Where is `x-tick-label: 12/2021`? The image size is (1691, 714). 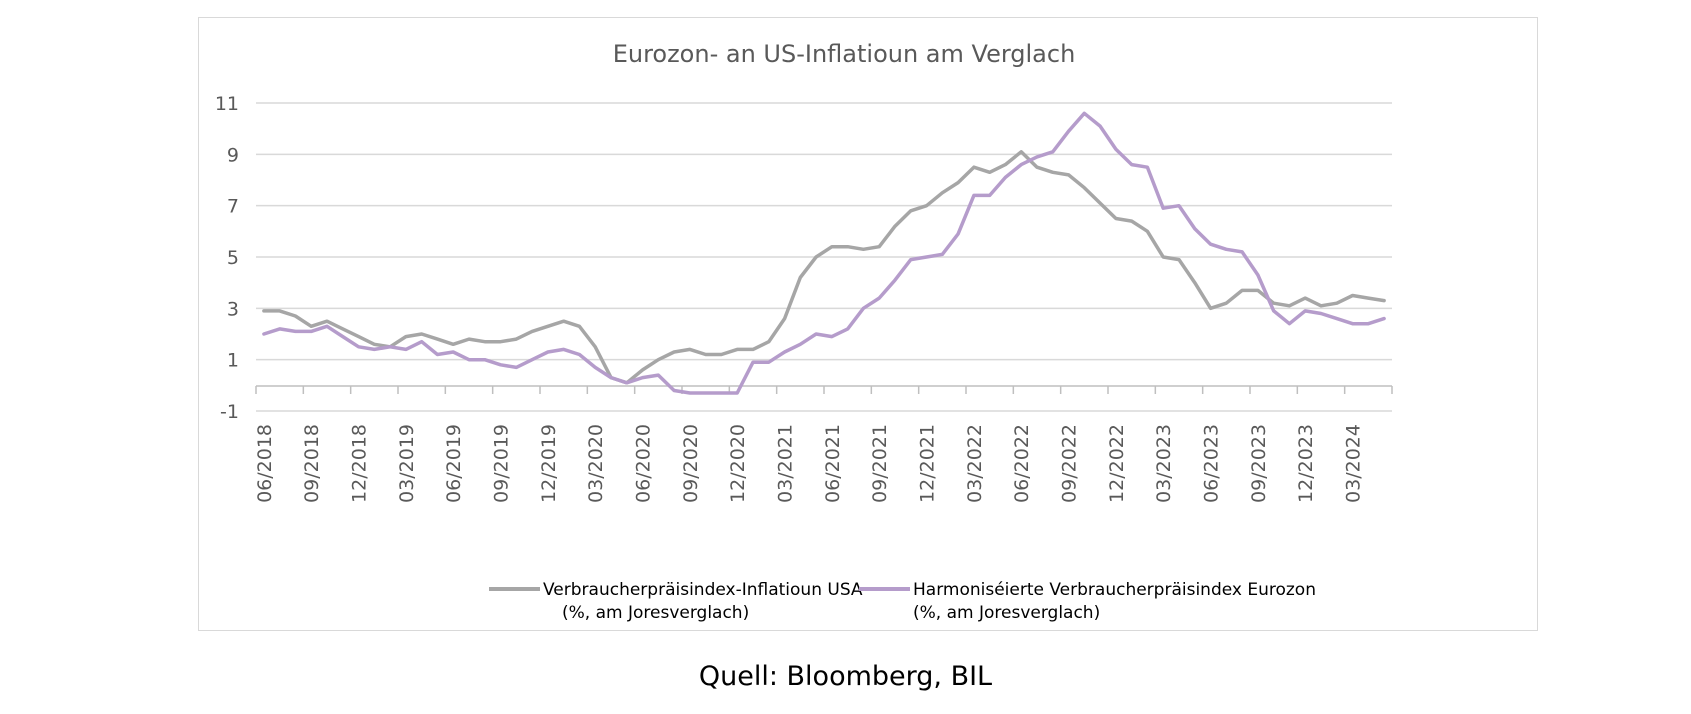 x-tick-label: 12/2021 is located at coordinates (928, 463).